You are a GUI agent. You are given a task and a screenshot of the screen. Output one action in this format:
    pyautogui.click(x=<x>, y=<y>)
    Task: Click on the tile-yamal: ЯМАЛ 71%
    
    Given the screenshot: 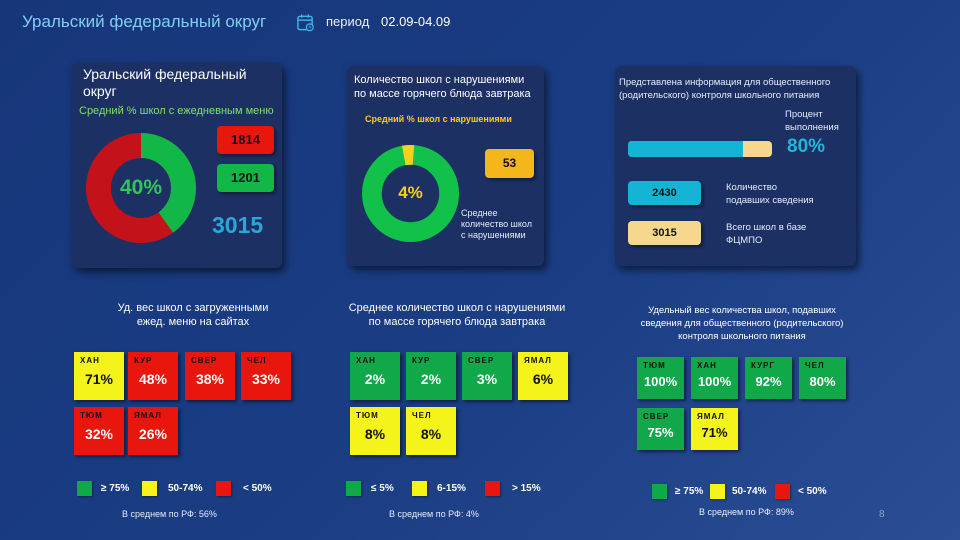 What is the action you would take?
    pyautogui.click(x=714, y=429)
    